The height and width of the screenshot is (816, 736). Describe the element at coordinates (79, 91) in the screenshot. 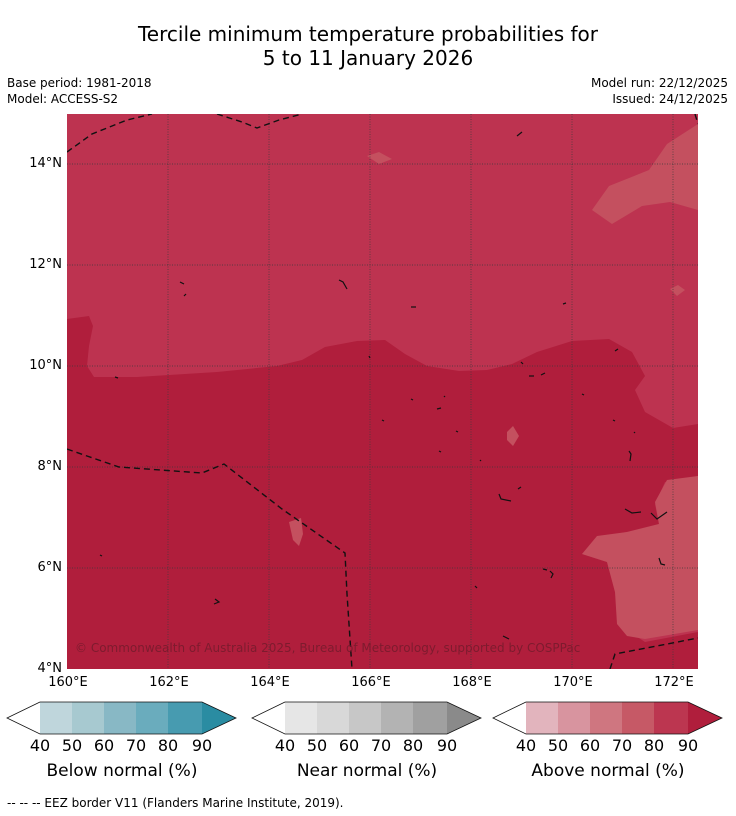

I see `meta-left: Base period: 1981-2018 Model: ACCESS-S2` at that location.